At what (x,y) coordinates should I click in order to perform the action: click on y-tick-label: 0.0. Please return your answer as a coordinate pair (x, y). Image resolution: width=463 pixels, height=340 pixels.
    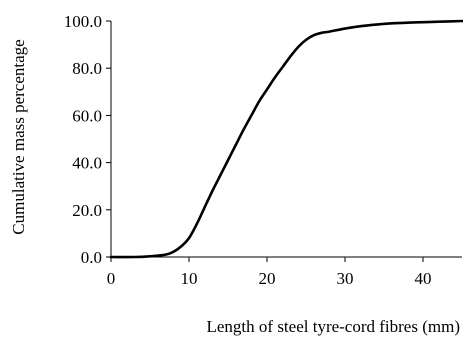
    Looking at the image, I should click on (91, 257).